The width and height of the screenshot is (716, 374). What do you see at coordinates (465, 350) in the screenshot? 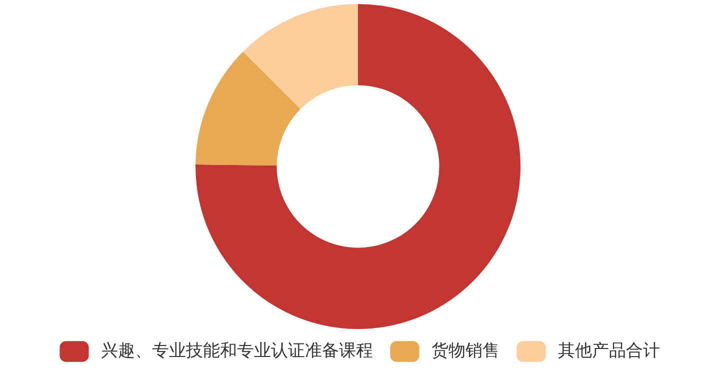
I see `legend-label: 货物销售` at bounding box center [465, 350].